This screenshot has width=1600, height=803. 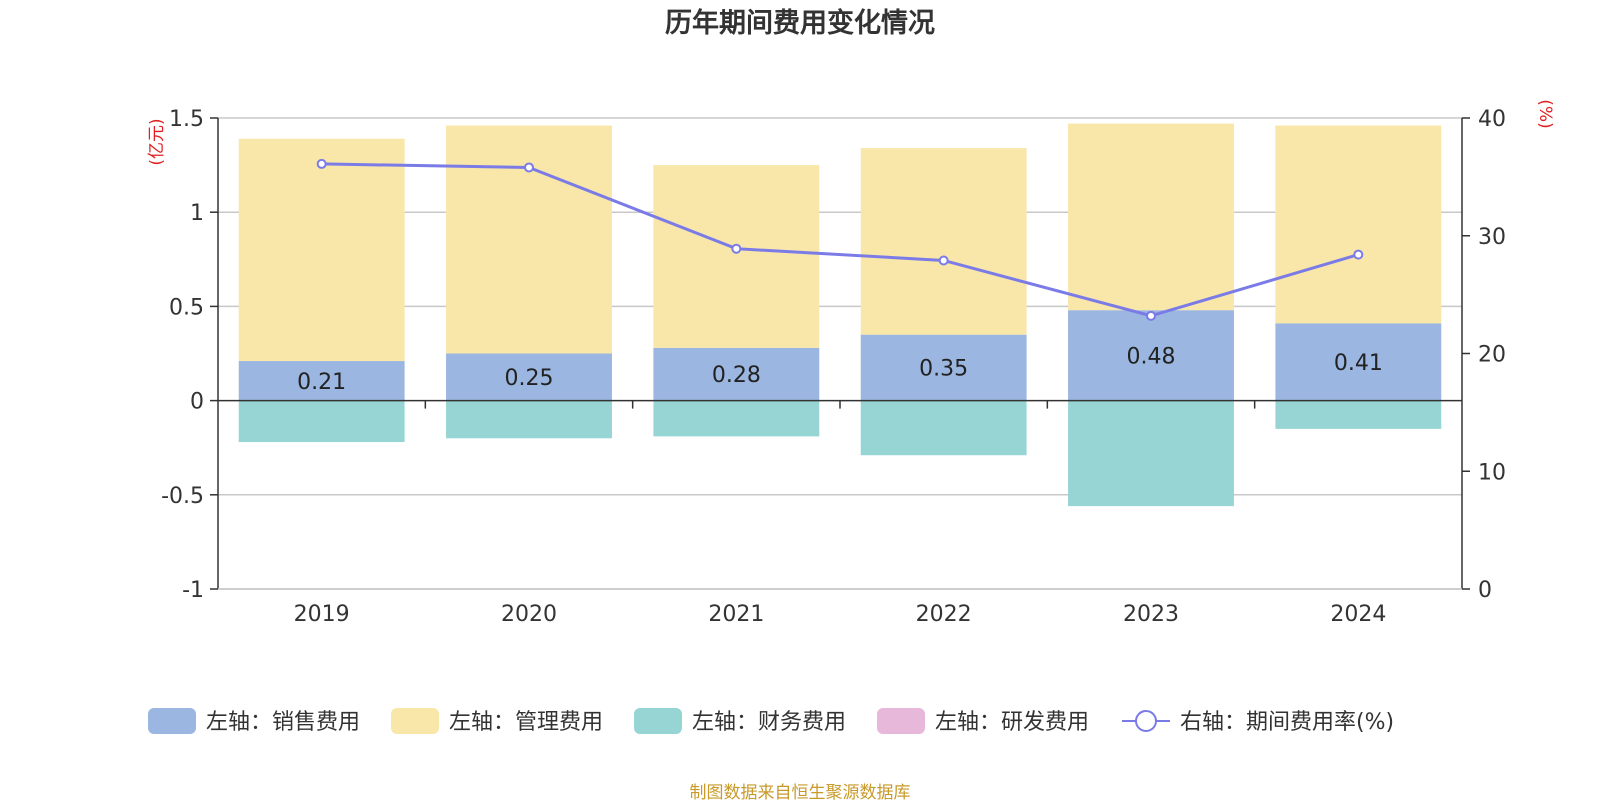 I want to click on chart-title: 历年期间费用变化情况, so click(x=800, y=23).